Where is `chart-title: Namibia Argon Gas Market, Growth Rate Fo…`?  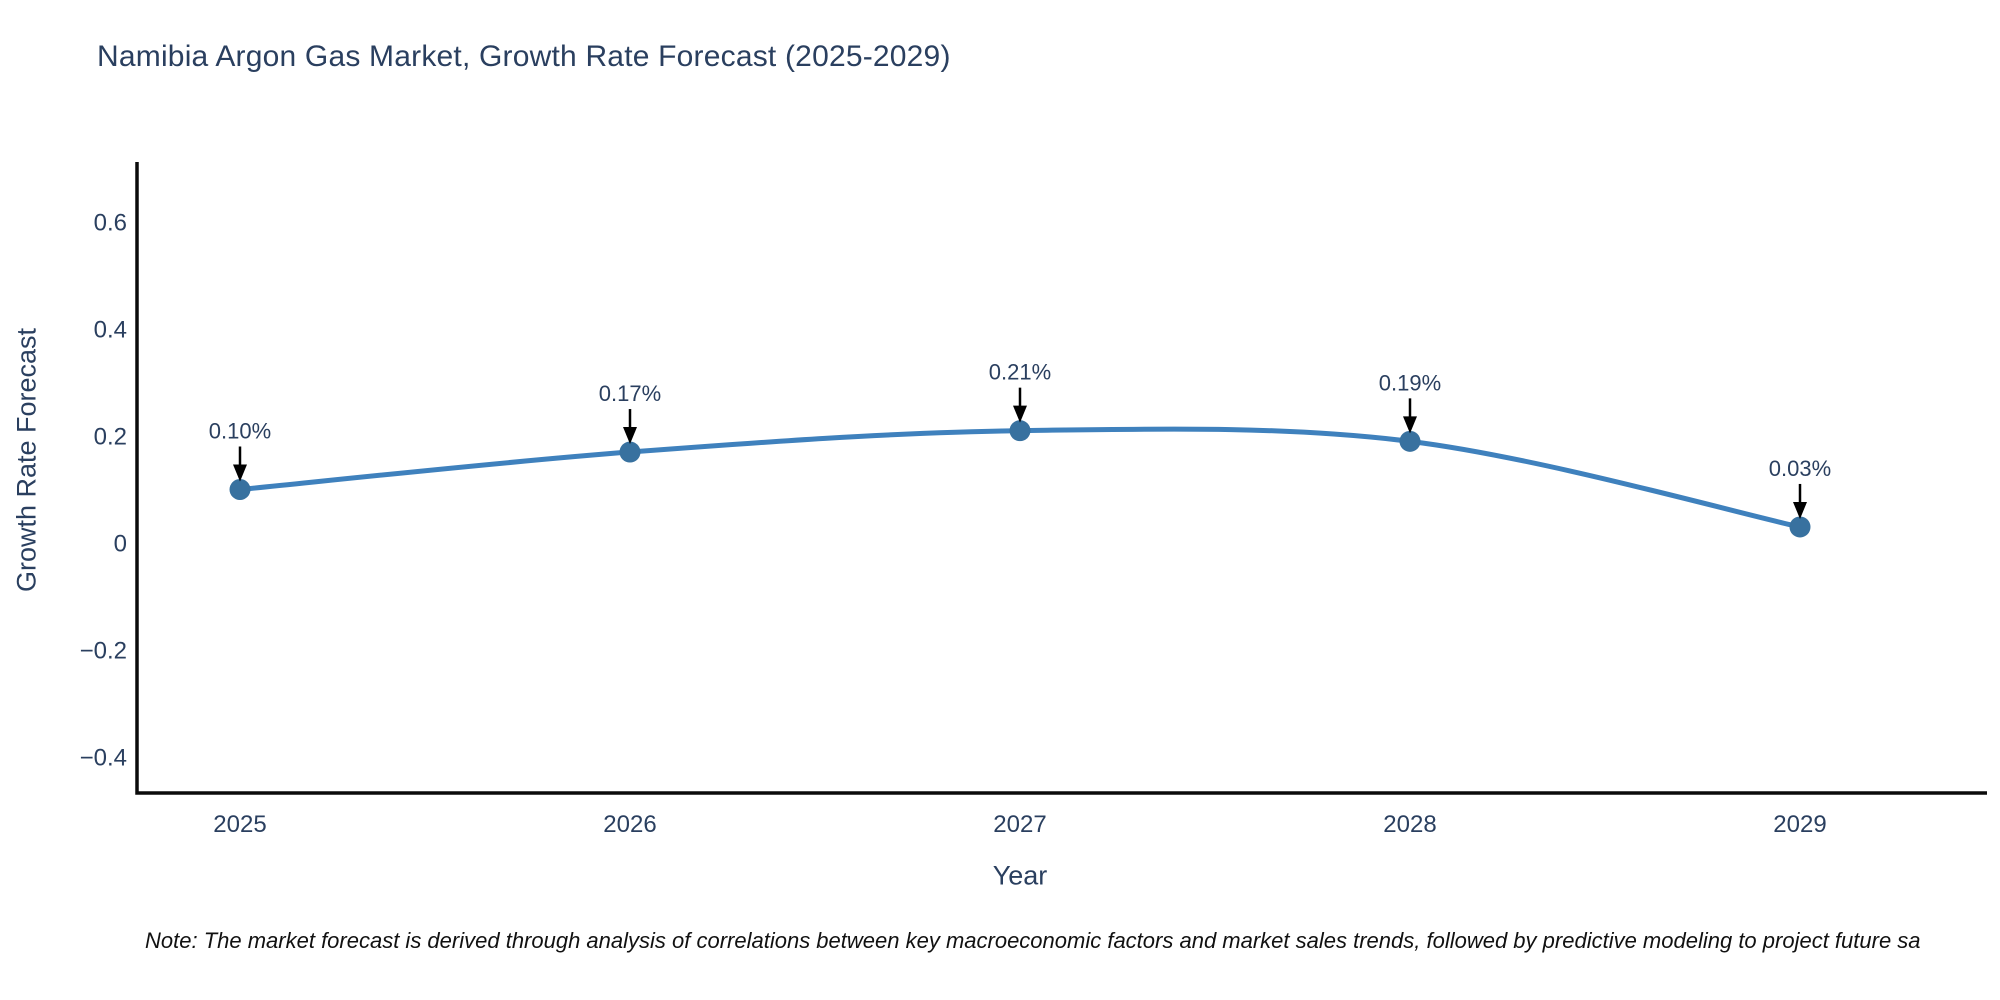
chart-title: Namibia Argon Gas Market, Growth Rate Fo… is located at coordinates (524, 56).